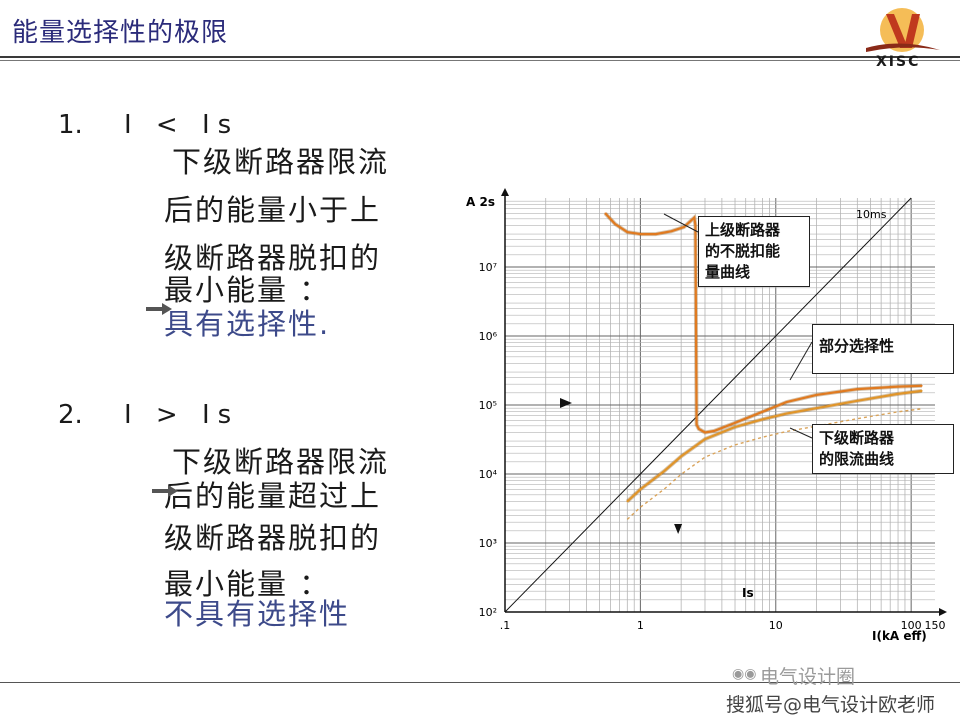 Image resolution: width=960 pixels, height=720 pixels. What do you see at coordinates (70, 125) in the screenshot?
I see `point-1-number: 1.` at bounding box center [70, 125].